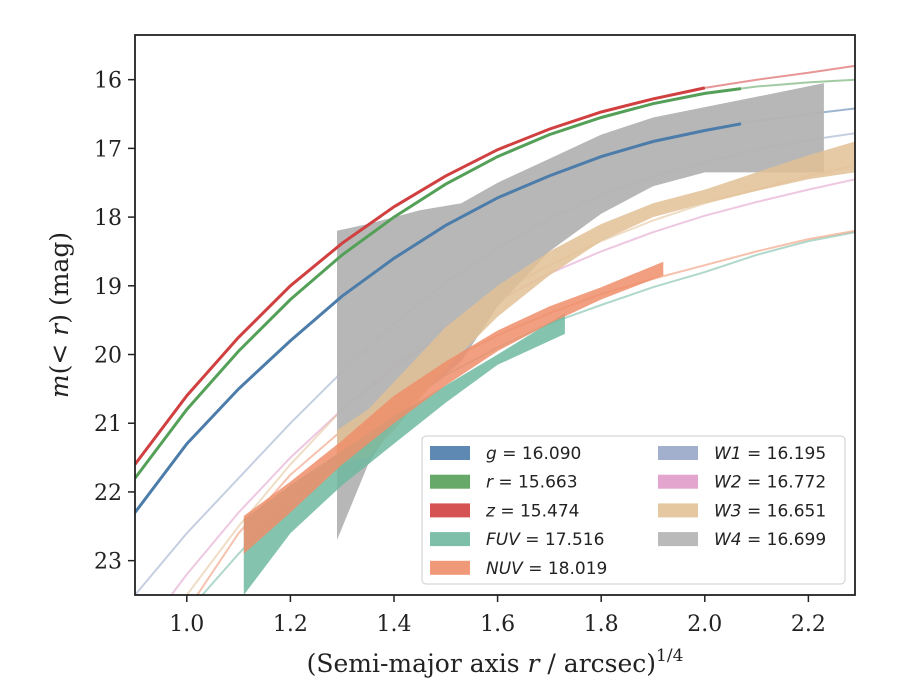 The image size is (900, 700). Describe the element at coordinates (59, 355) in the screenshot. I see `y-axis-label-mid: (<` at that location.